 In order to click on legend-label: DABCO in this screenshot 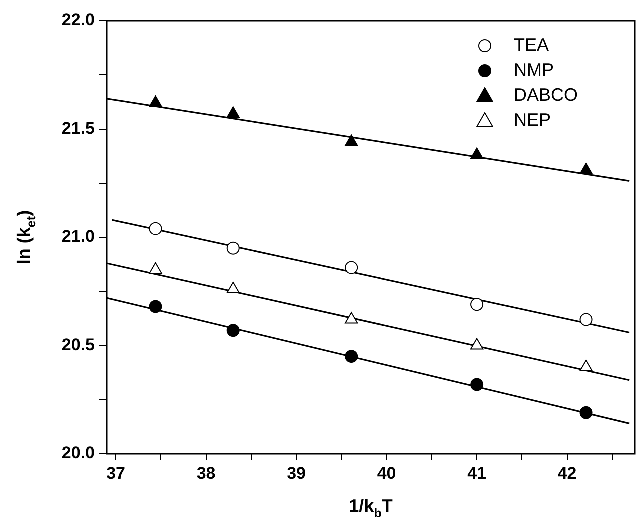, I will do `click(546, 94)`.